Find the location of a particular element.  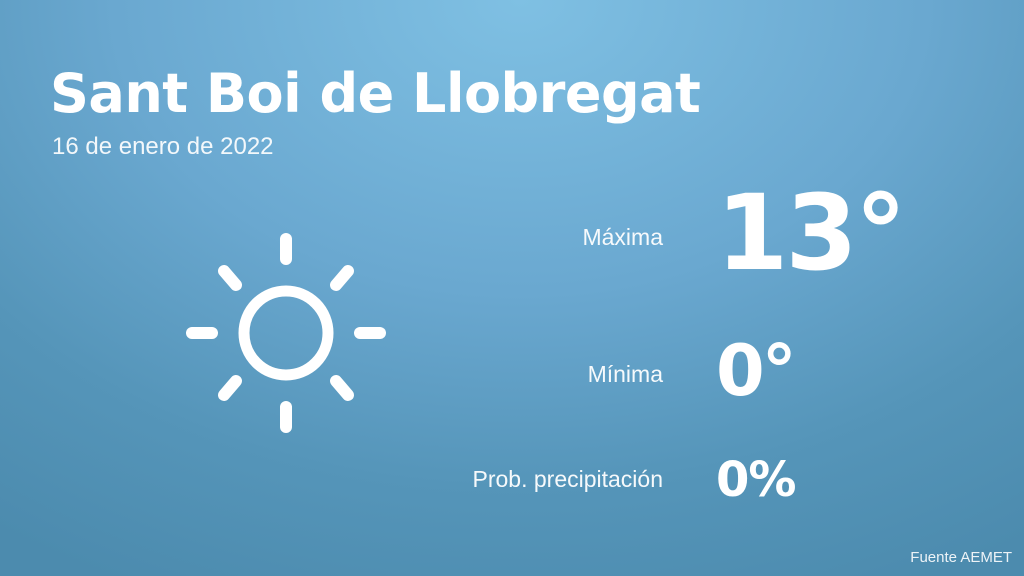

max-temp-value: 13° is located at coordinates (811, 233).